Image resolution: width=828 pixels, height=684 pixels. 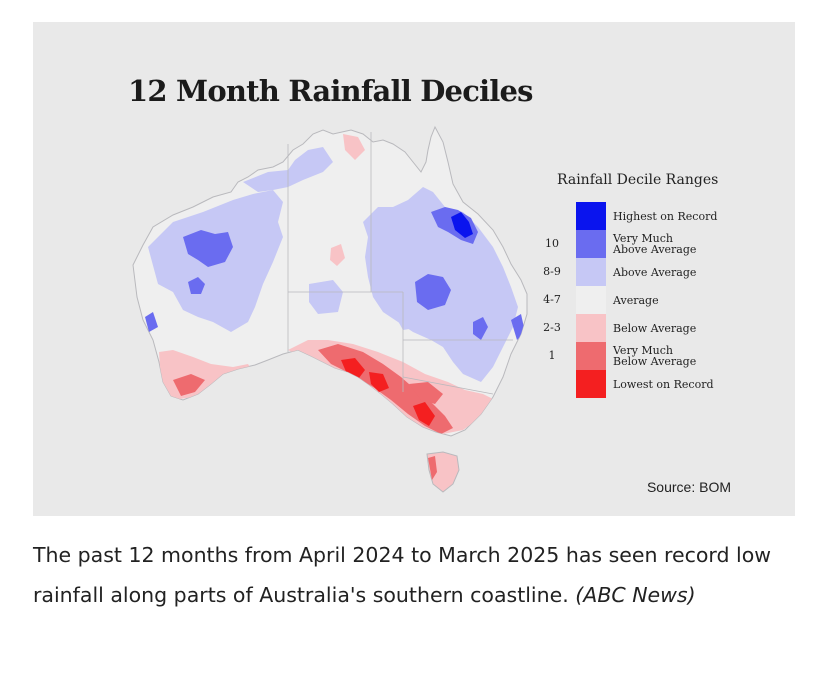 I want to click on legend-swatch-highest, so click(x=591, y=216).